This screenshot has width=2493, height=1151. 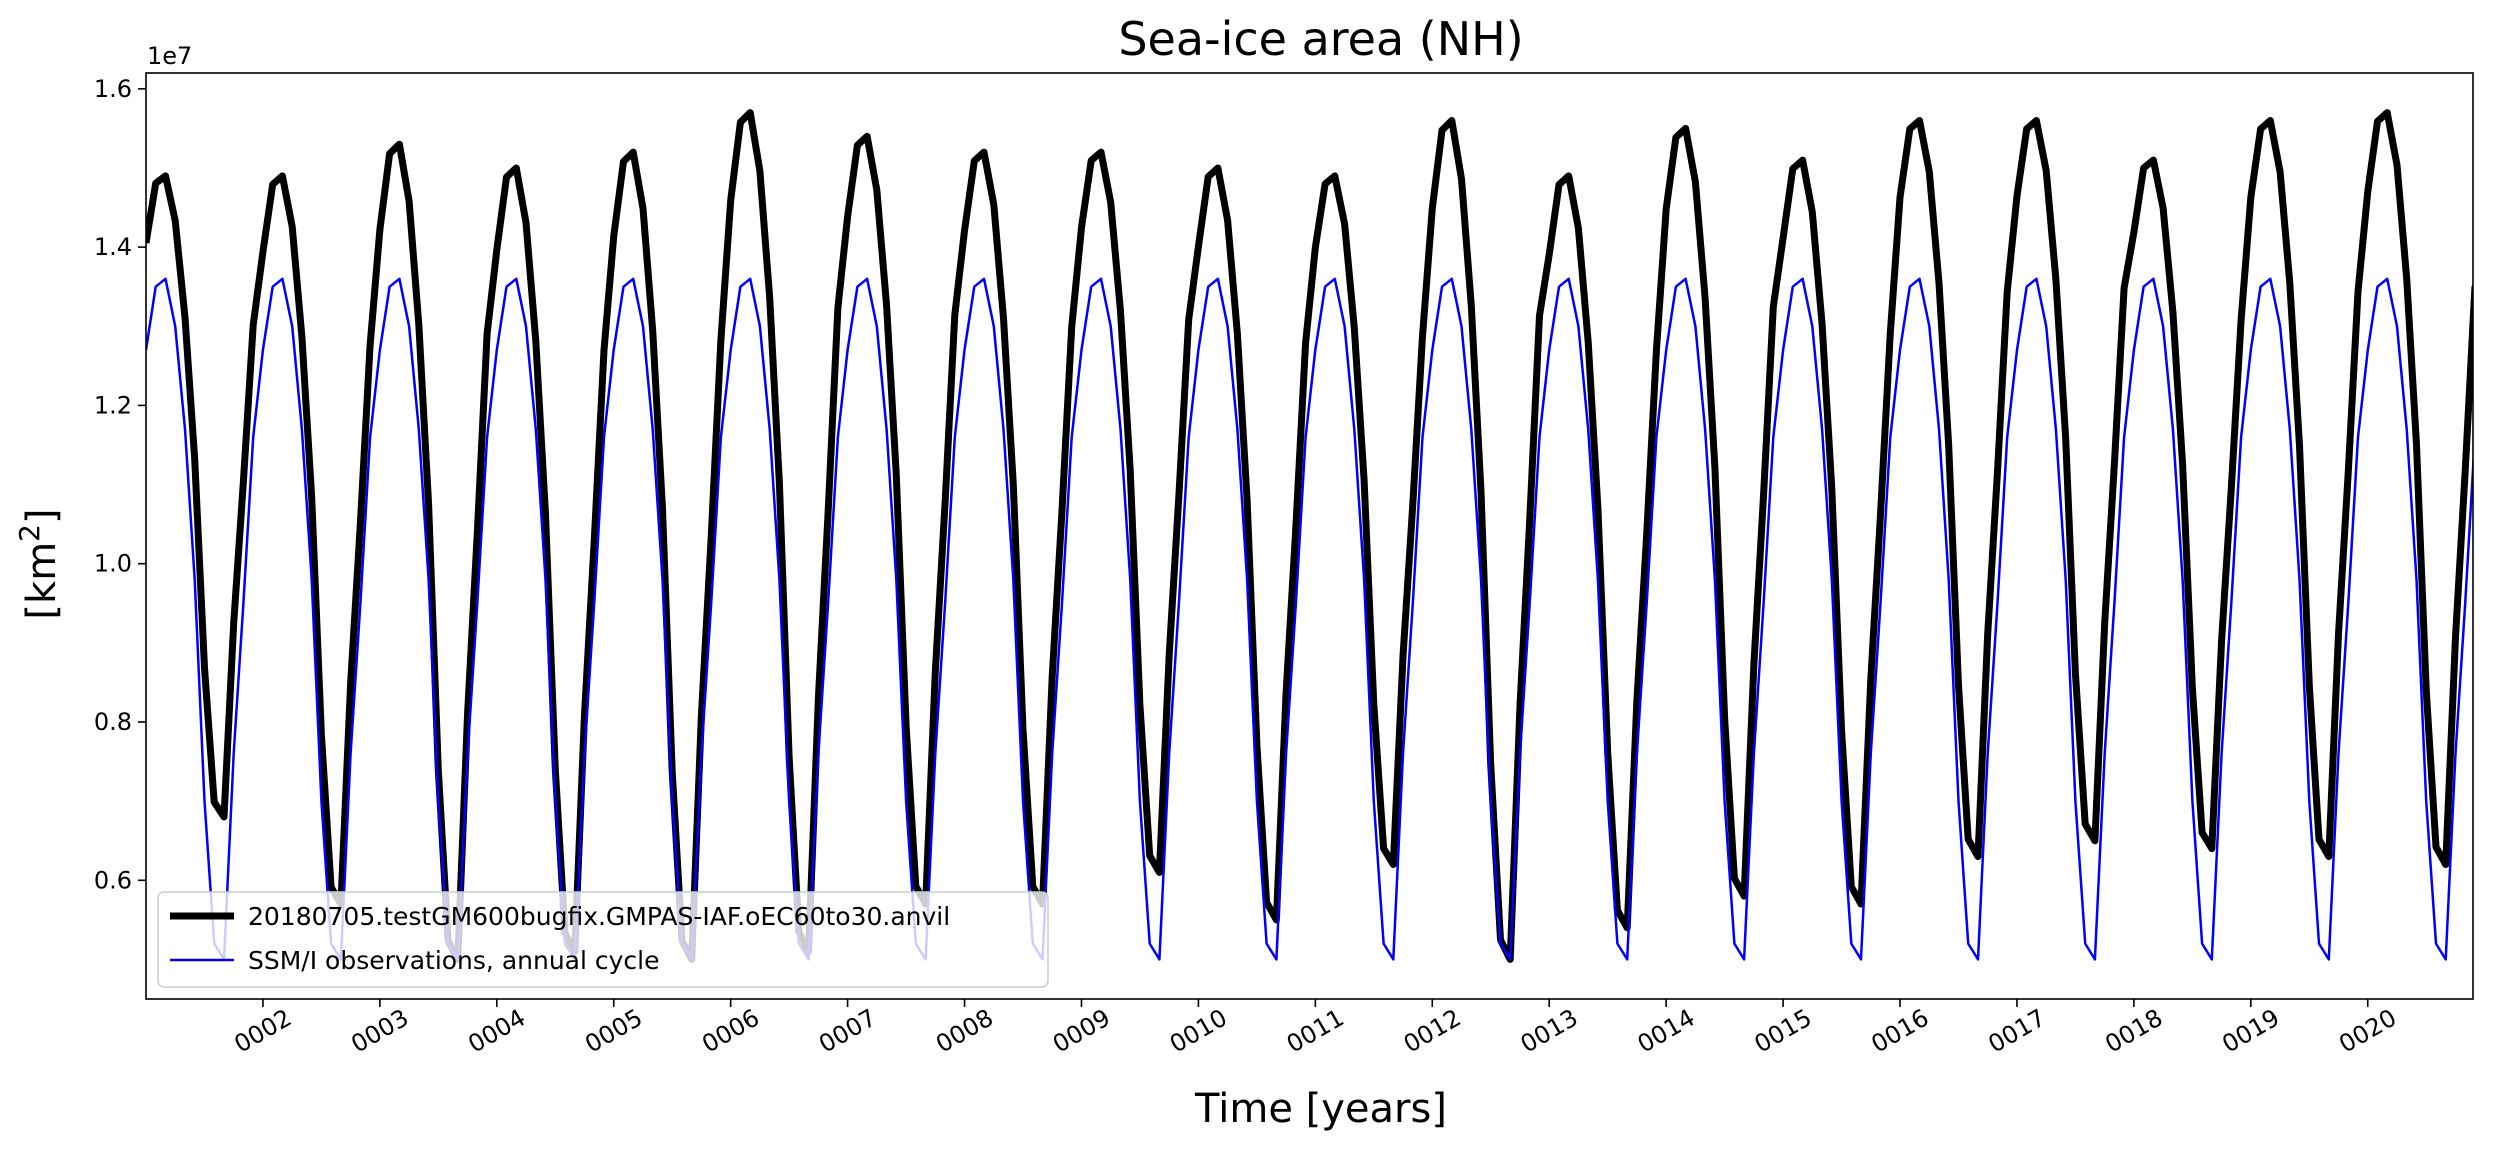 What do you see at coordinates (613, 1031) in the screenshot?
I see `x-tick-label: 0005` at bounding box center [613, 1031].